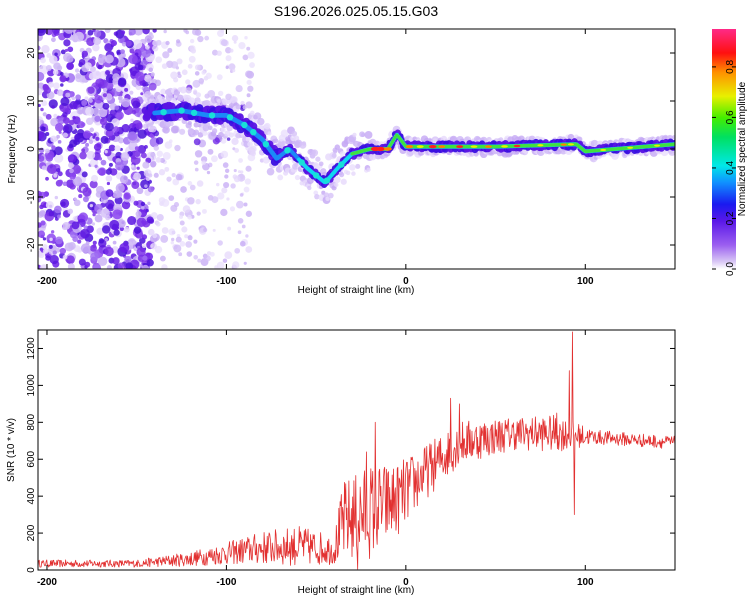 Image resolution: width=750 pixels, height=600 pixels. Describe the element at coordinates (31, 149) in the screenshot. I see `y-tick-label: 0` at that location.